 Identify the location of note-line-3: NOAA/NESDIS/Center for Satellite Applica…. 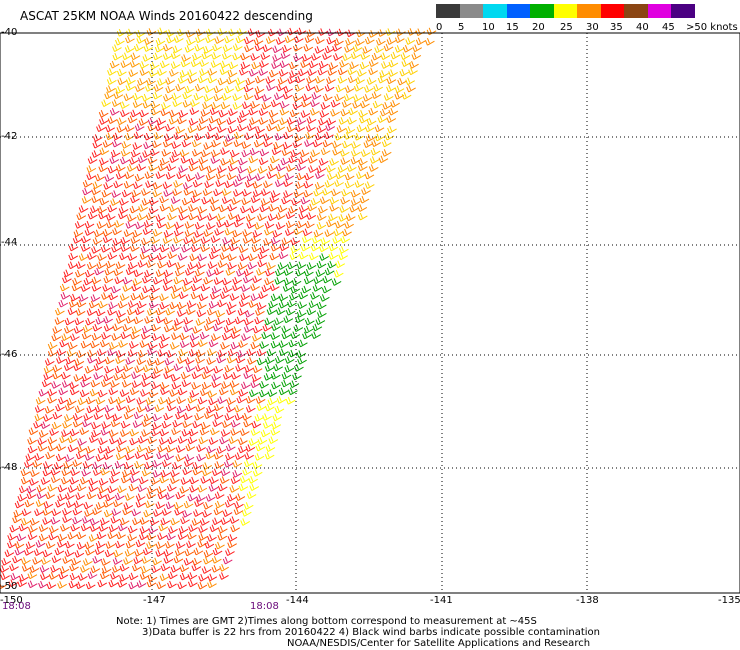
(439, 643).